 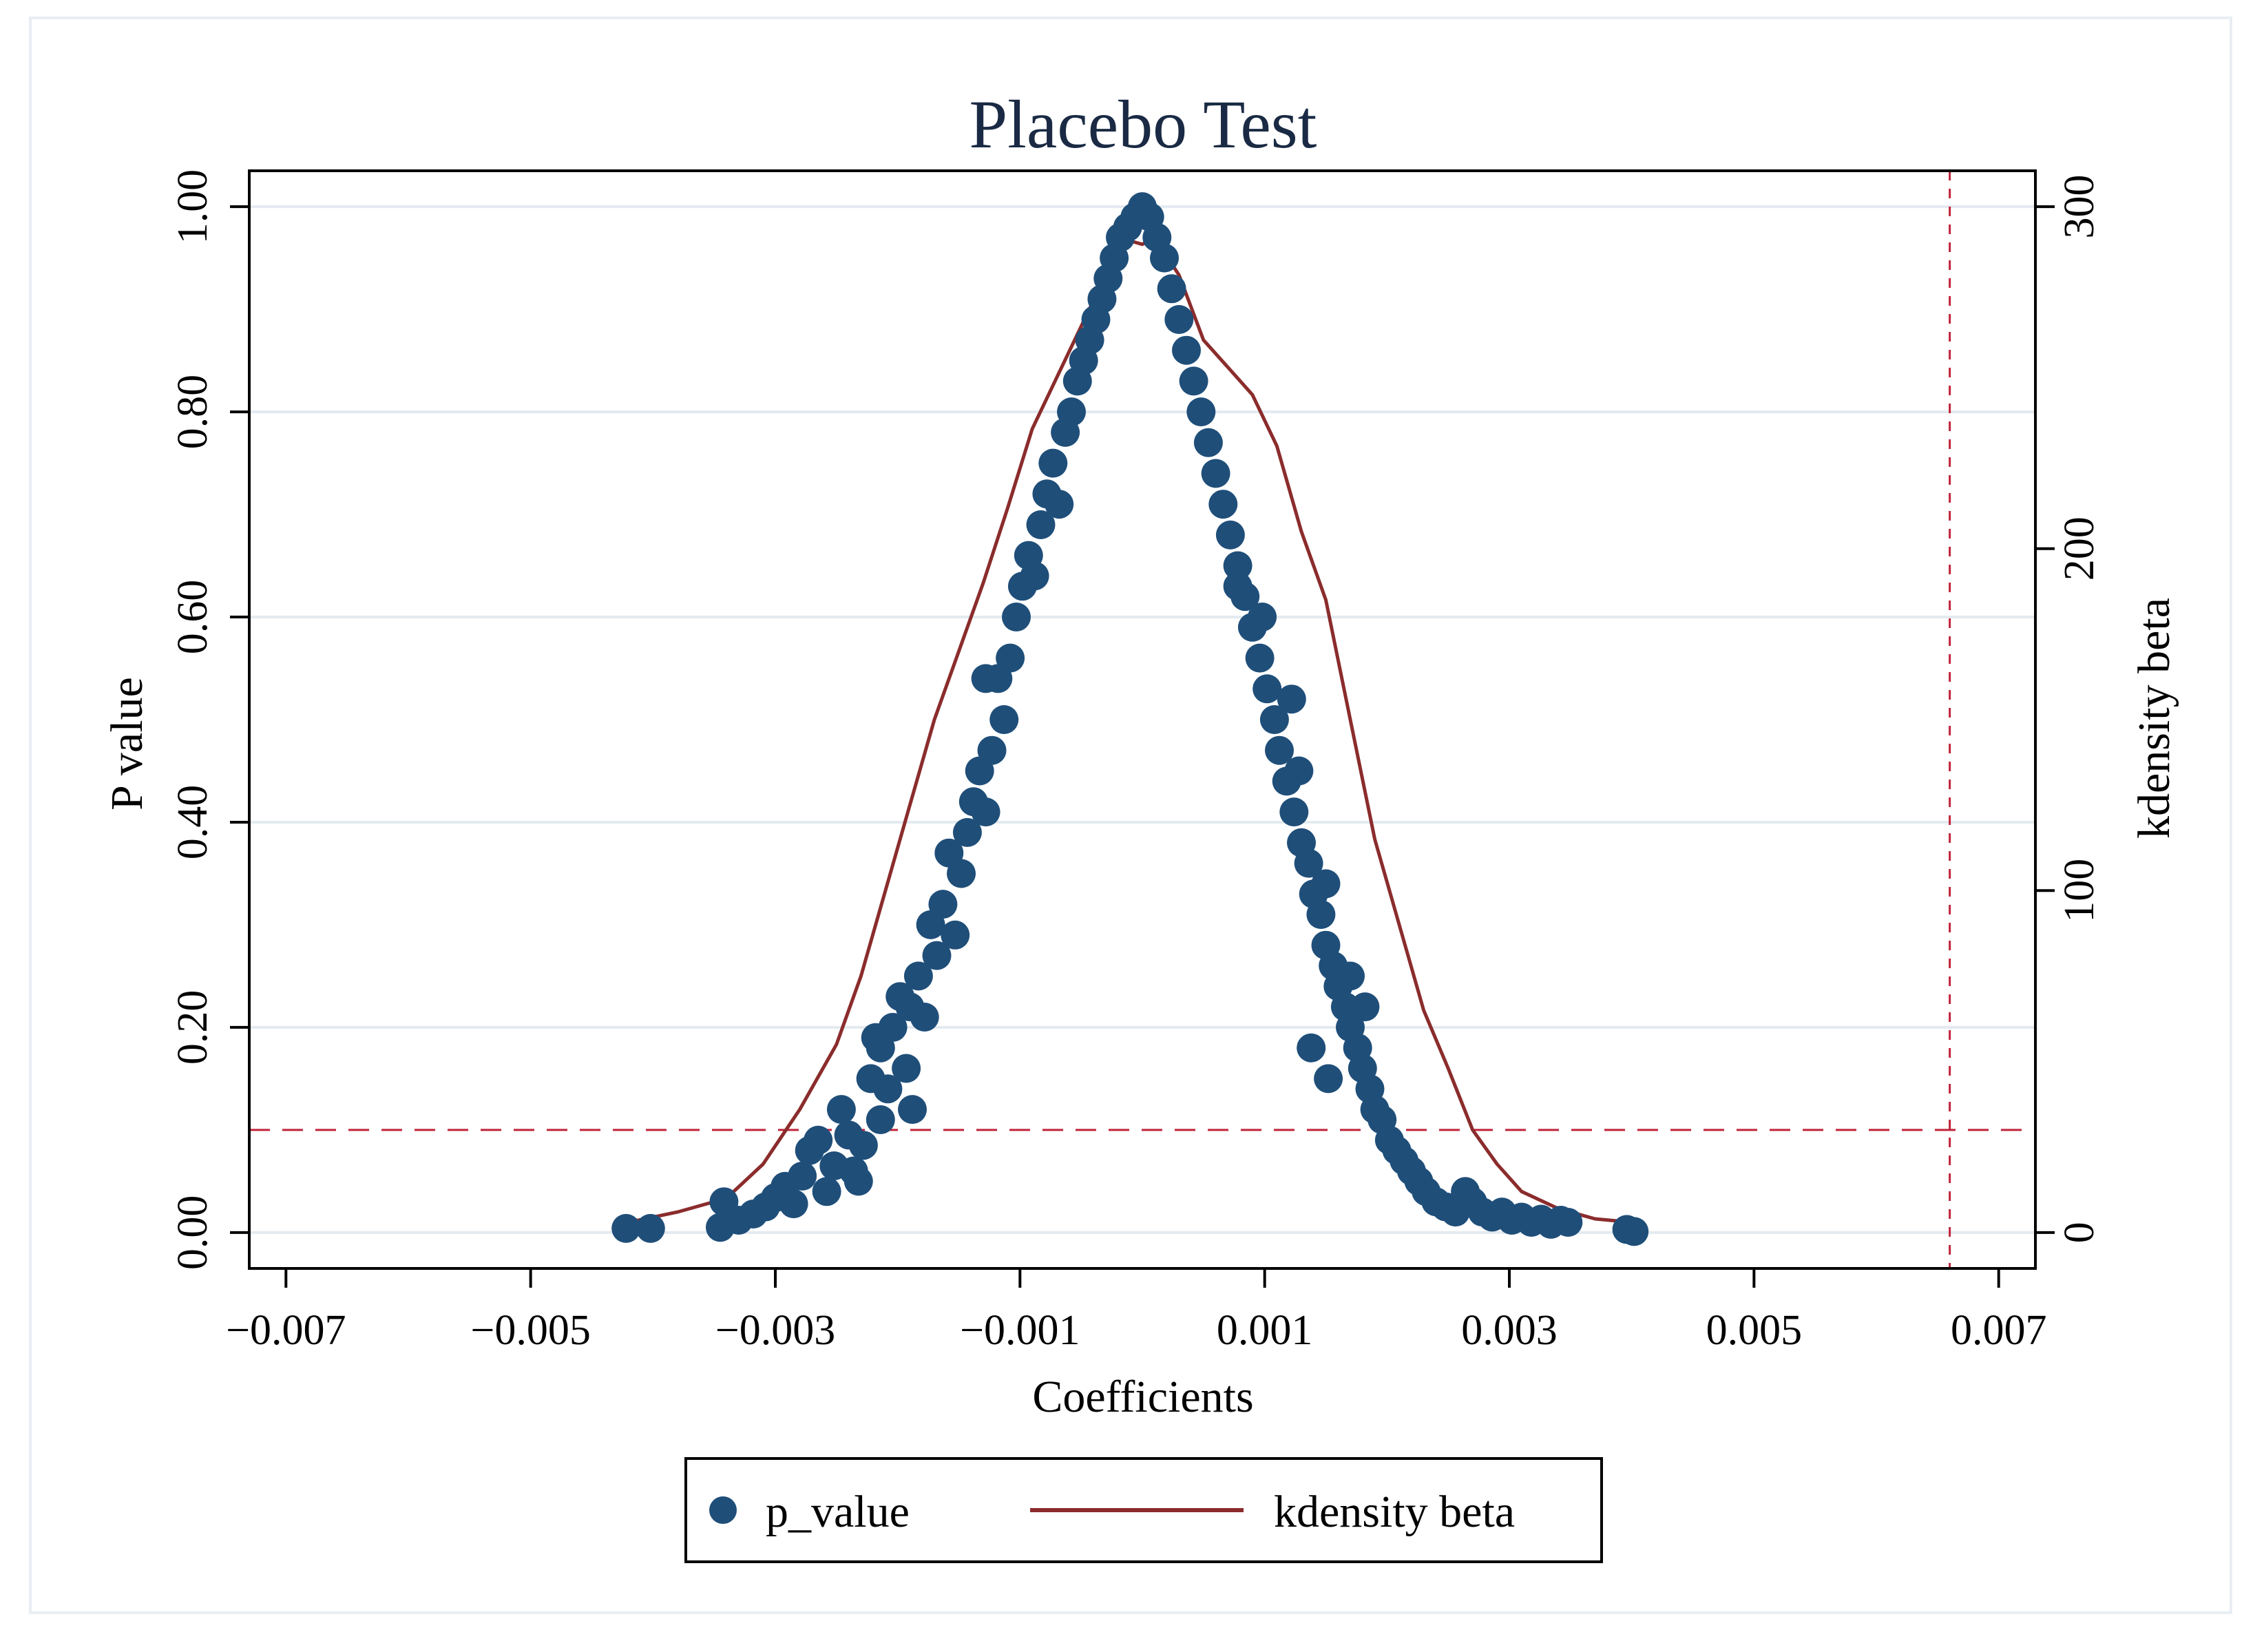 What do you see at coordinates (1142, 1397) in the screenshot?
I see `x-axis-label: Coefficients` at bounding box center [1142, 1397].